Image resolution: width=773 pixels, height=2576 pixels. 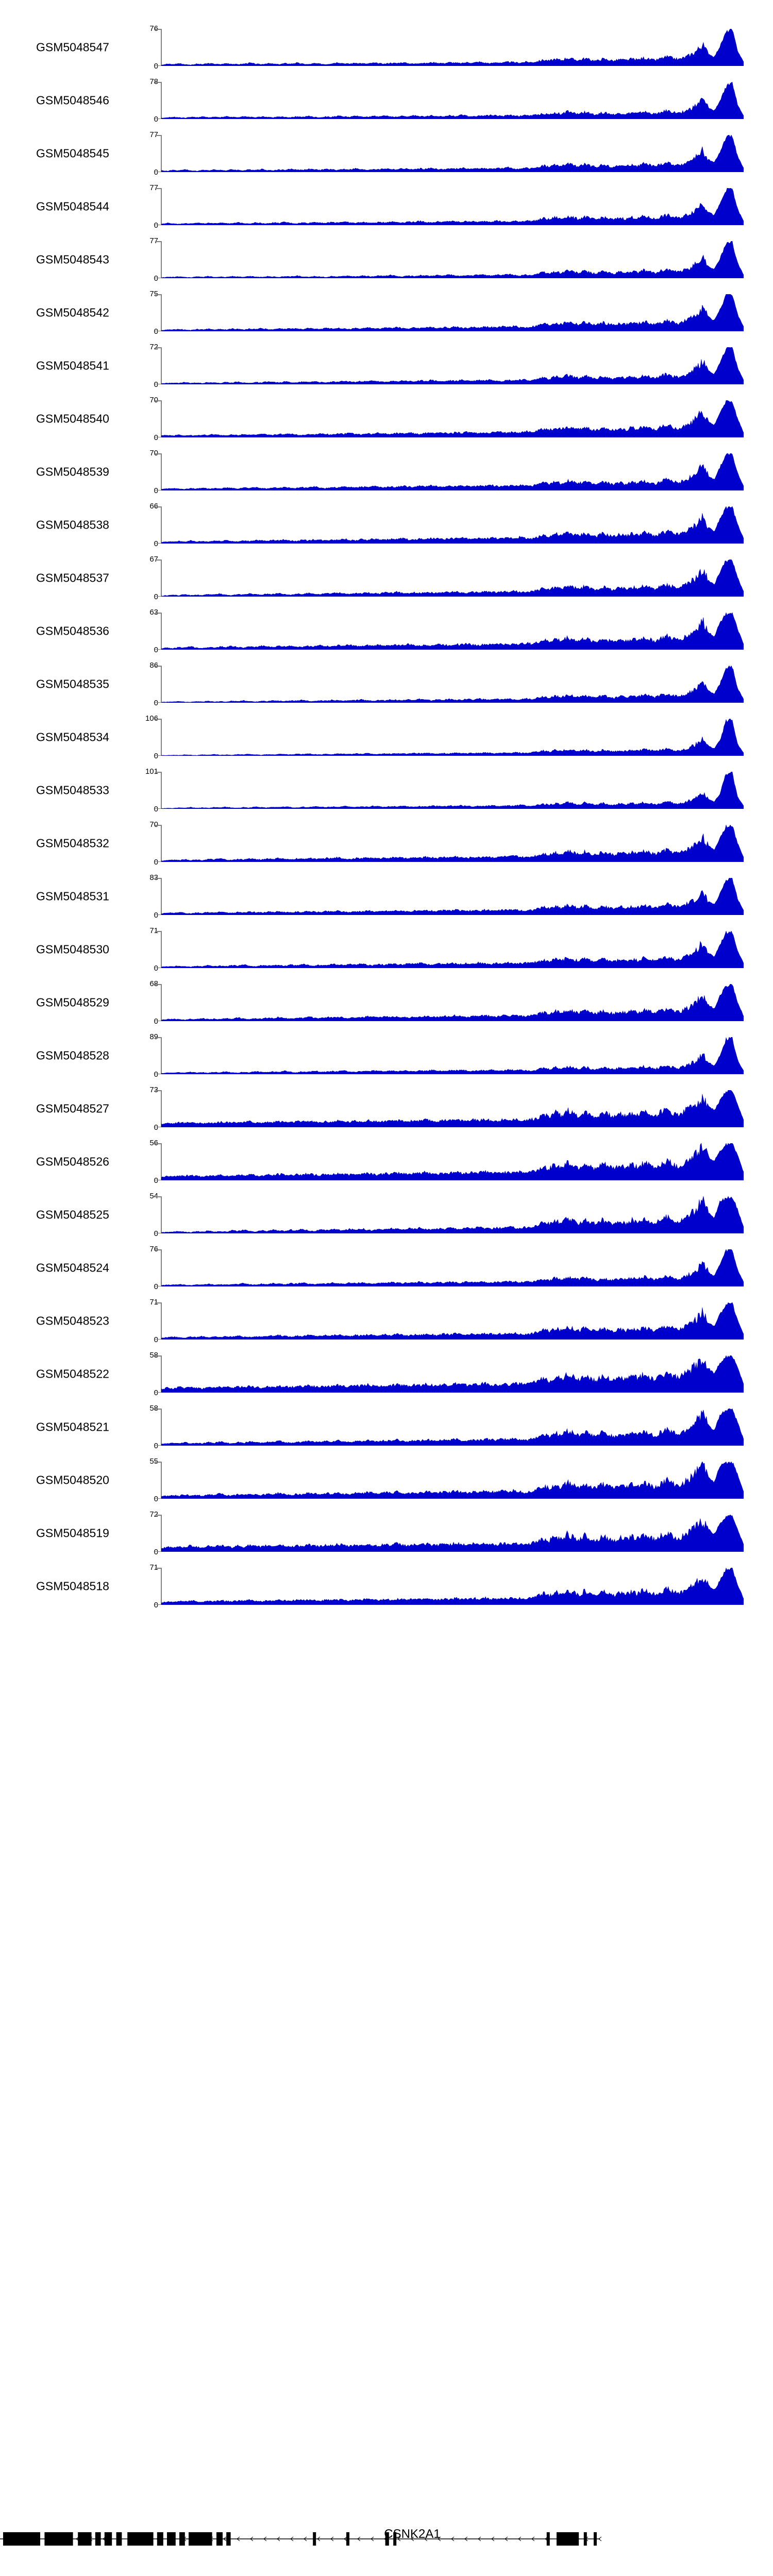 I want to click on gene-annotation-panel: CSNK2A1, so click(x=386, y=2551).